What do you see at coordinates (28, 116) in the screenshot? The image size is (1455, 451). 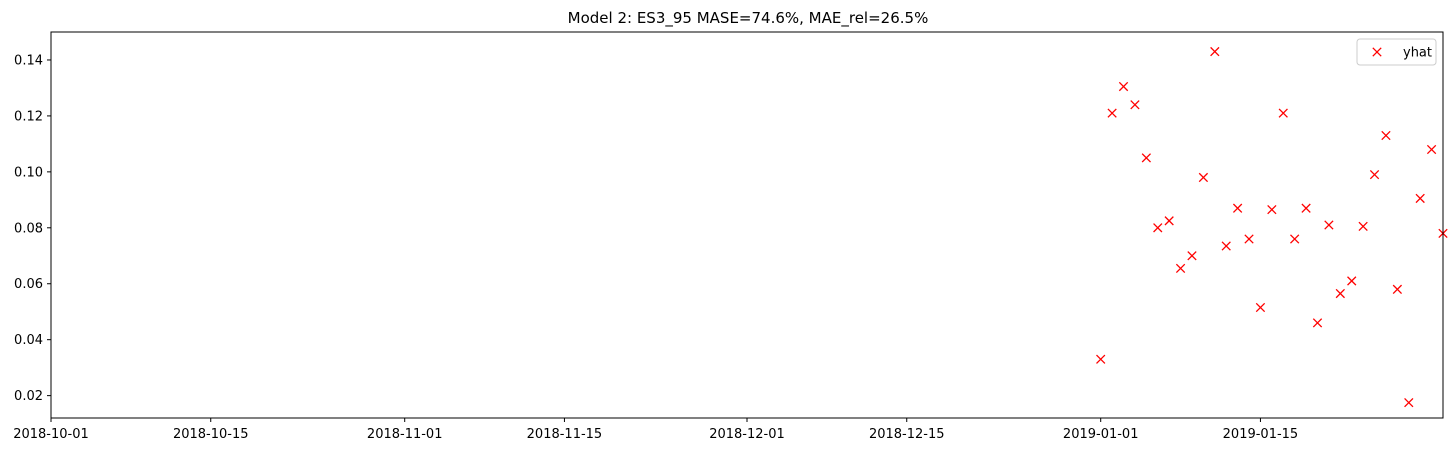 I see `y-tick-label: 0.12` at bounding box center [28, 116].